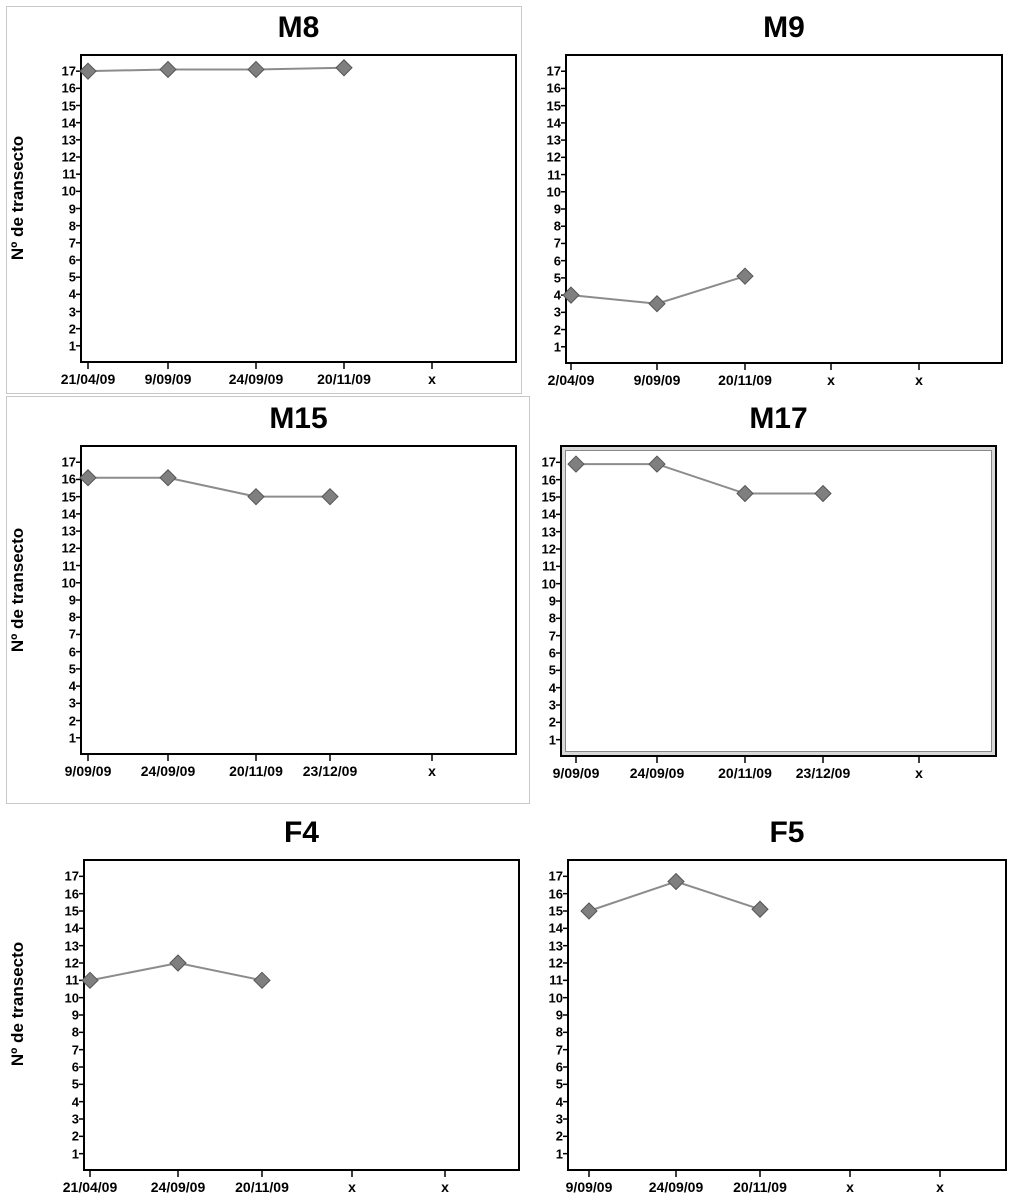  Describe the element at coordinates (787, 832) in the screenshot. I see `chart-title: F5` at that location.